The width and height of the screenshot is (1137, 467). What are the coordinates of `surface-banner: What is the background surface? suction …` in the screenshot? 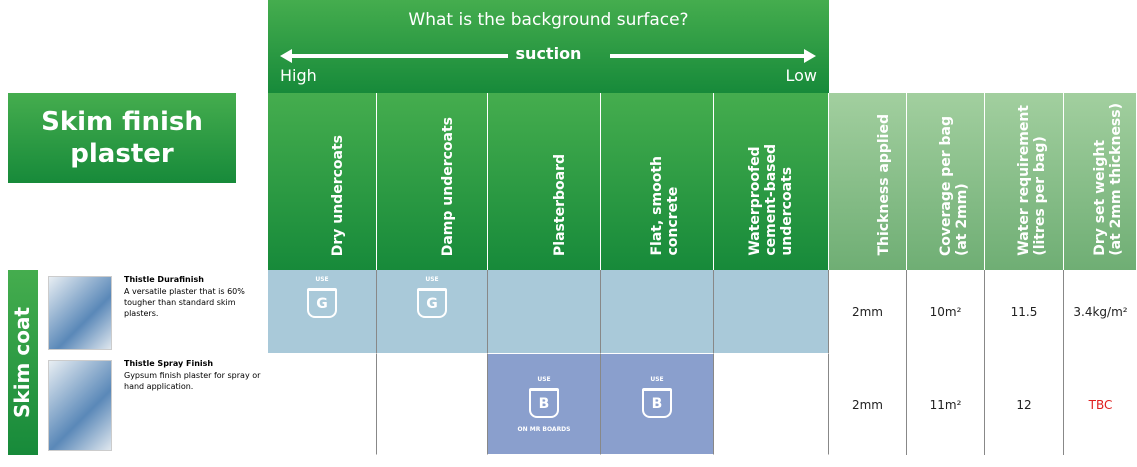 It's located at (548, 46).